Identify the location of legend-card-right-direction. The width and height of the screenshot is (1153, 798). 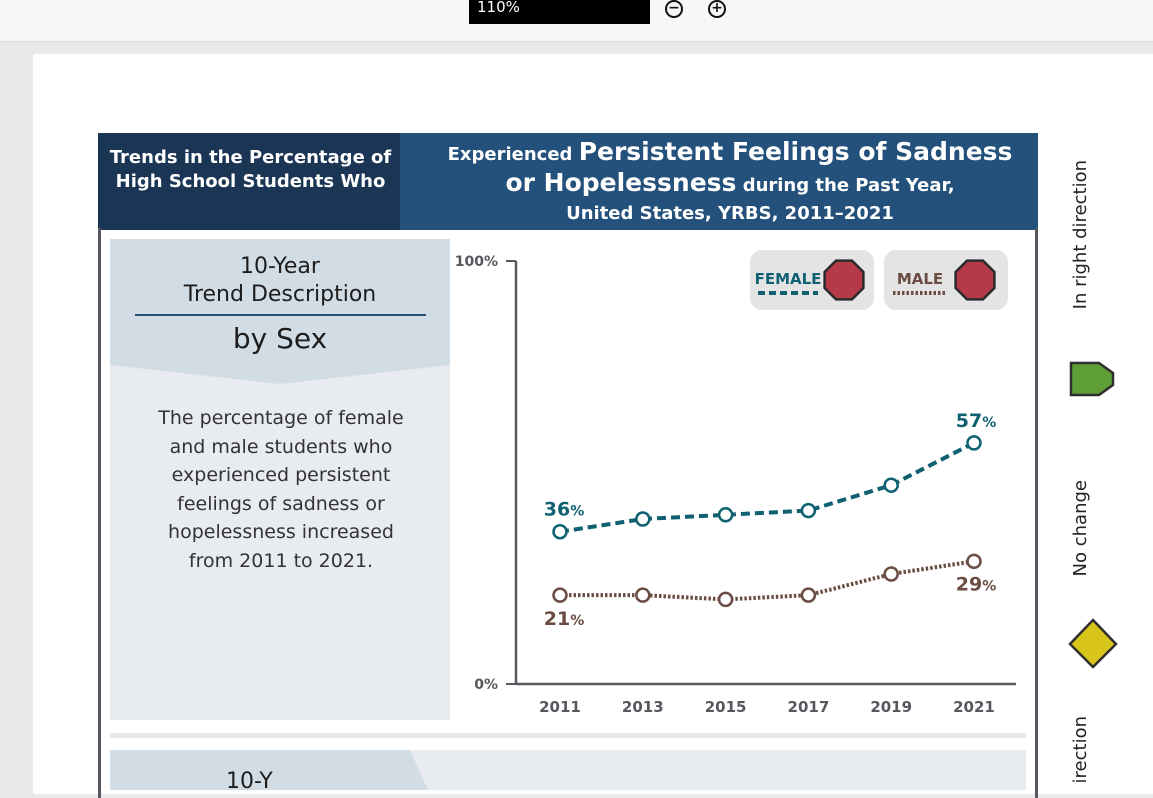
(1093, 232).